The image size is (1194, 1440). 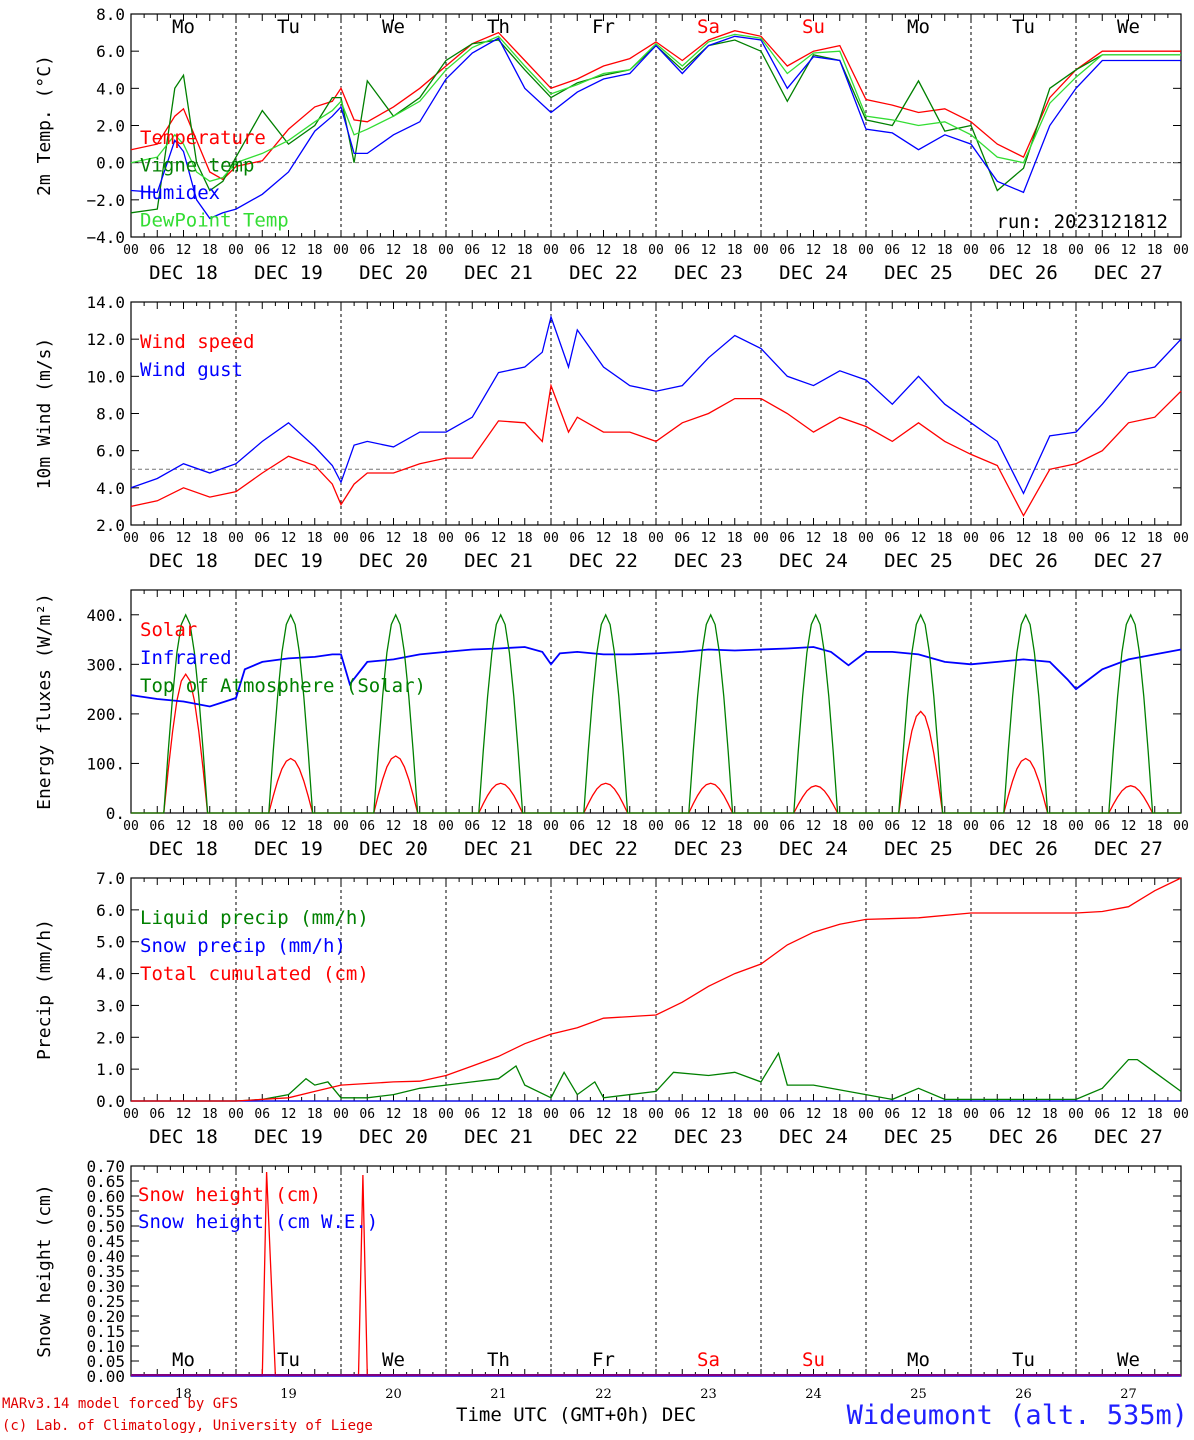 I want to click on day-number-label: 22, so click(x=603, y=1394).